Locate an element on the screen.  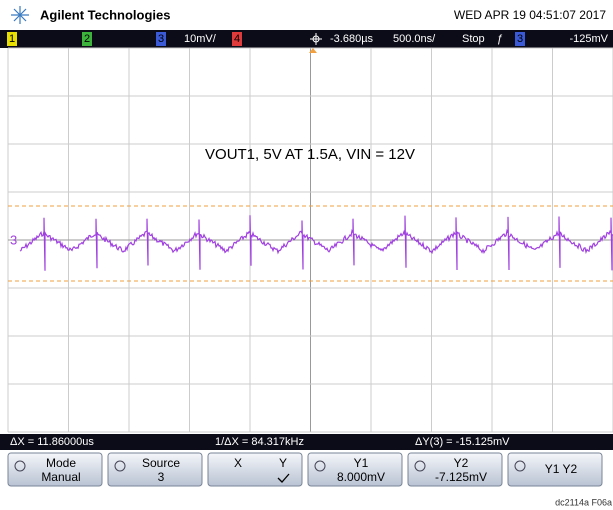
trigger-channel-box is located at coordinates (520, 39).